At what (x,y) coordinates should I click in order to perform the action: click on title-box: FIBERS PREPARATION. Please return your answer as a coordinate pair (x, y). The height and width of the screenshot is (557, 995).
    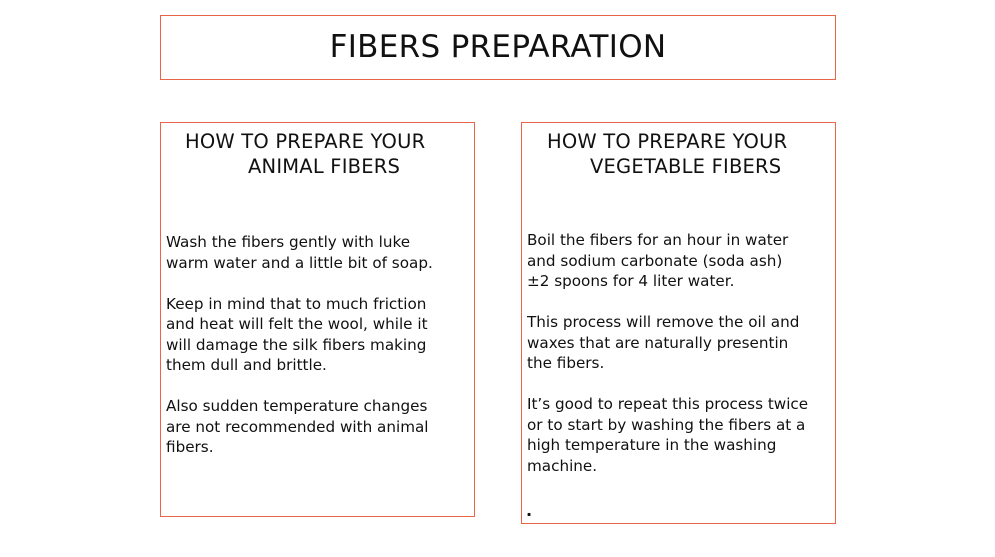
    Looking at the image, I should click on (498, 47).